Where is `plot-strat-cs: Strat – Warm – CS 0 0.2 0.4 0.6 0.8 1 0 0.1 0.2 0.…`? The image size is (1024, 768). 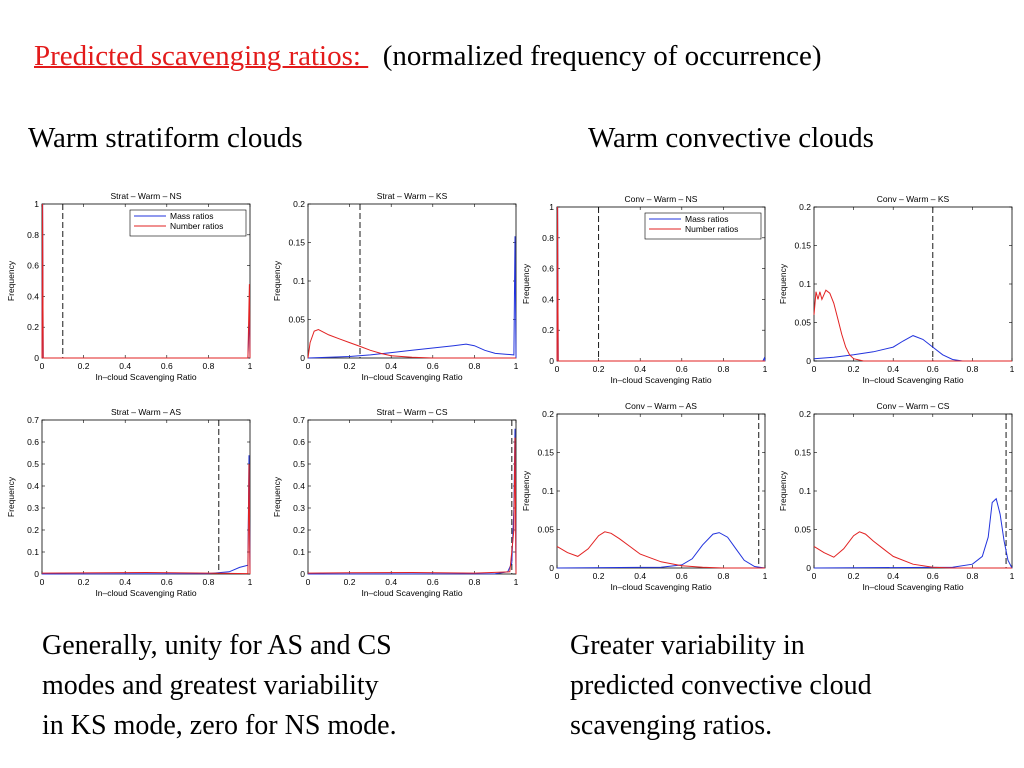
plot-strat-cs: Strat – Warm – CS 0 0.2 0.4 0.6 0.8 1 0 0.1 0.2 0.… is located at coordinates (395, 502).